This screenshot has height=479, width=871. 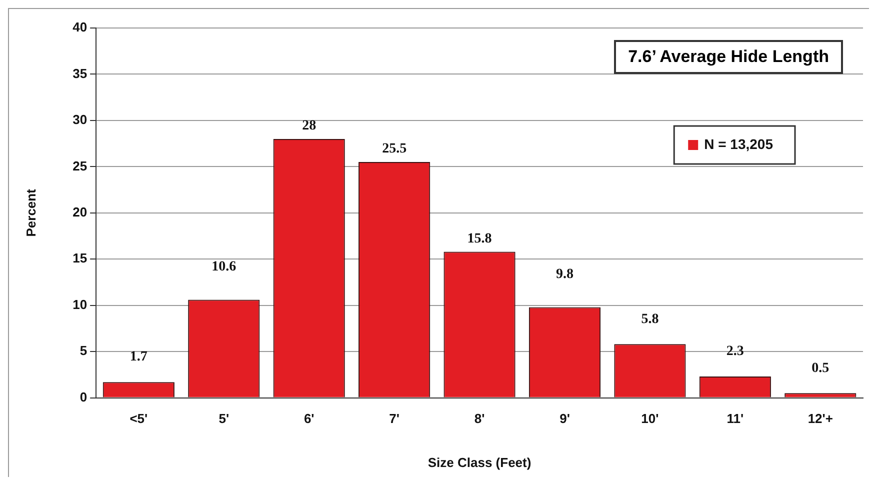 I want to click on data-label: 28, so click(x=309, y=126).